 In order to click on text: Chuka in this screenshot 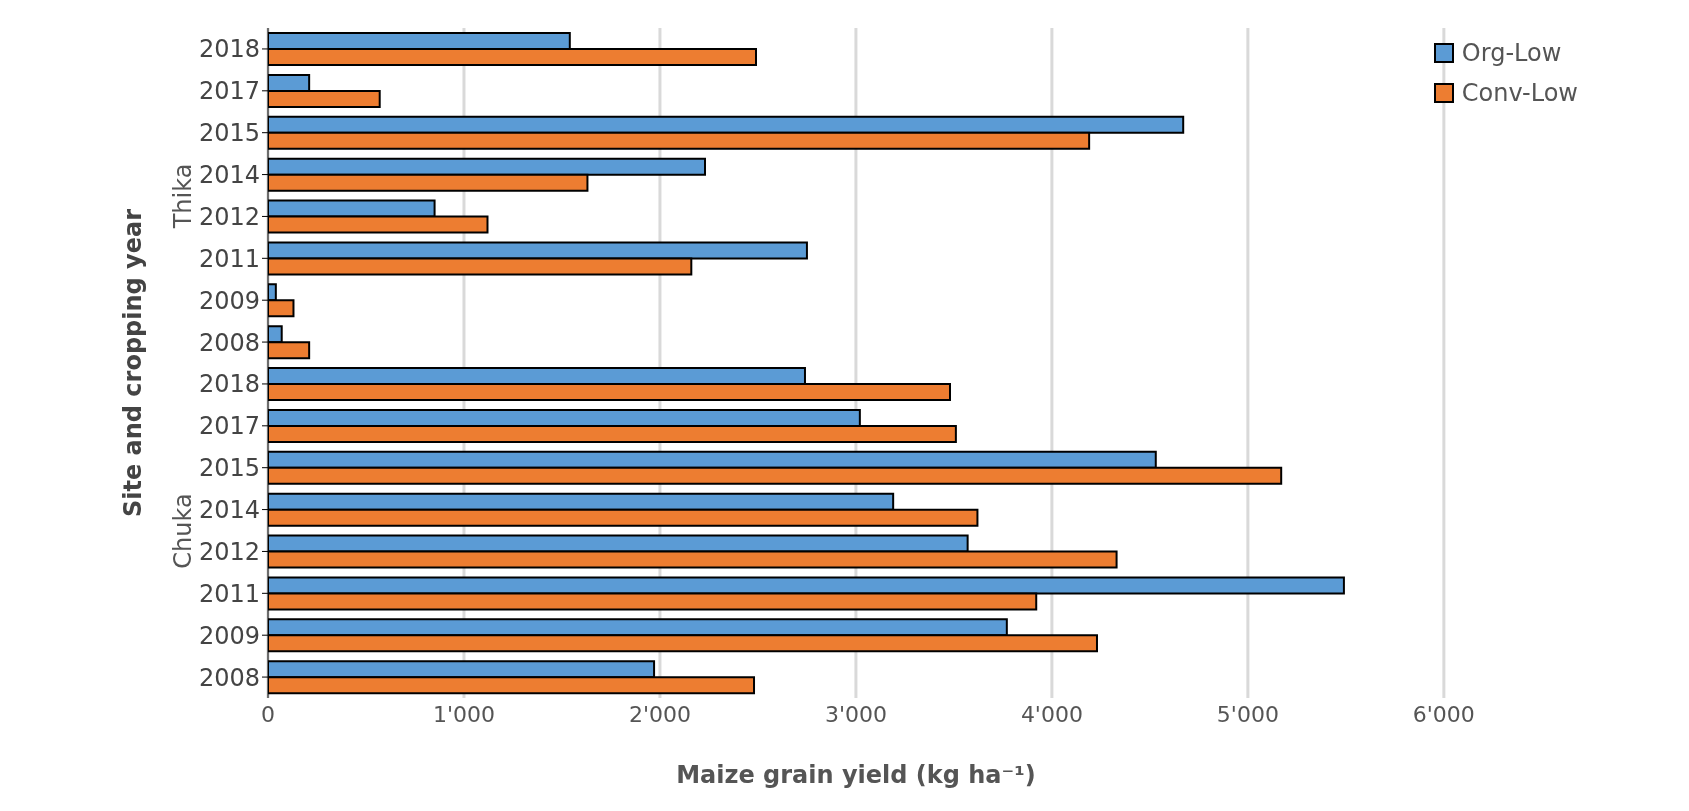, I will do `click(183, 530)`.